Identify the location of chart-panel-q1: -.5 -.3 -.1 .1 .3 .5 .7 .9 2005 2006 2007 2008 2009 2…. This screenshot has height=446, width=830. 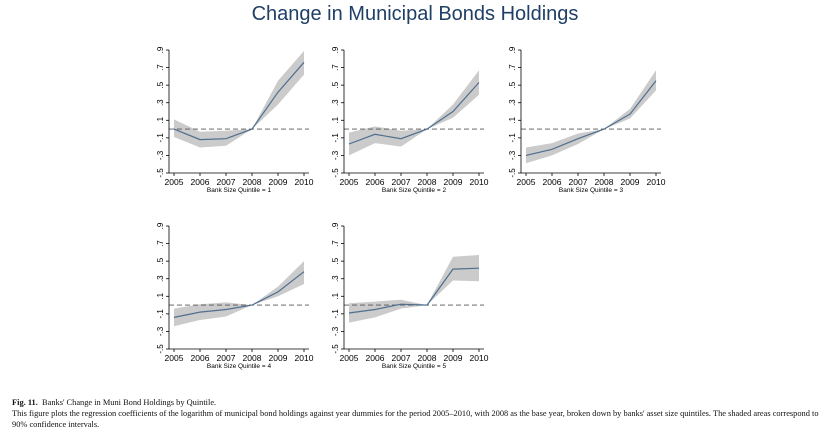
(235, 120).